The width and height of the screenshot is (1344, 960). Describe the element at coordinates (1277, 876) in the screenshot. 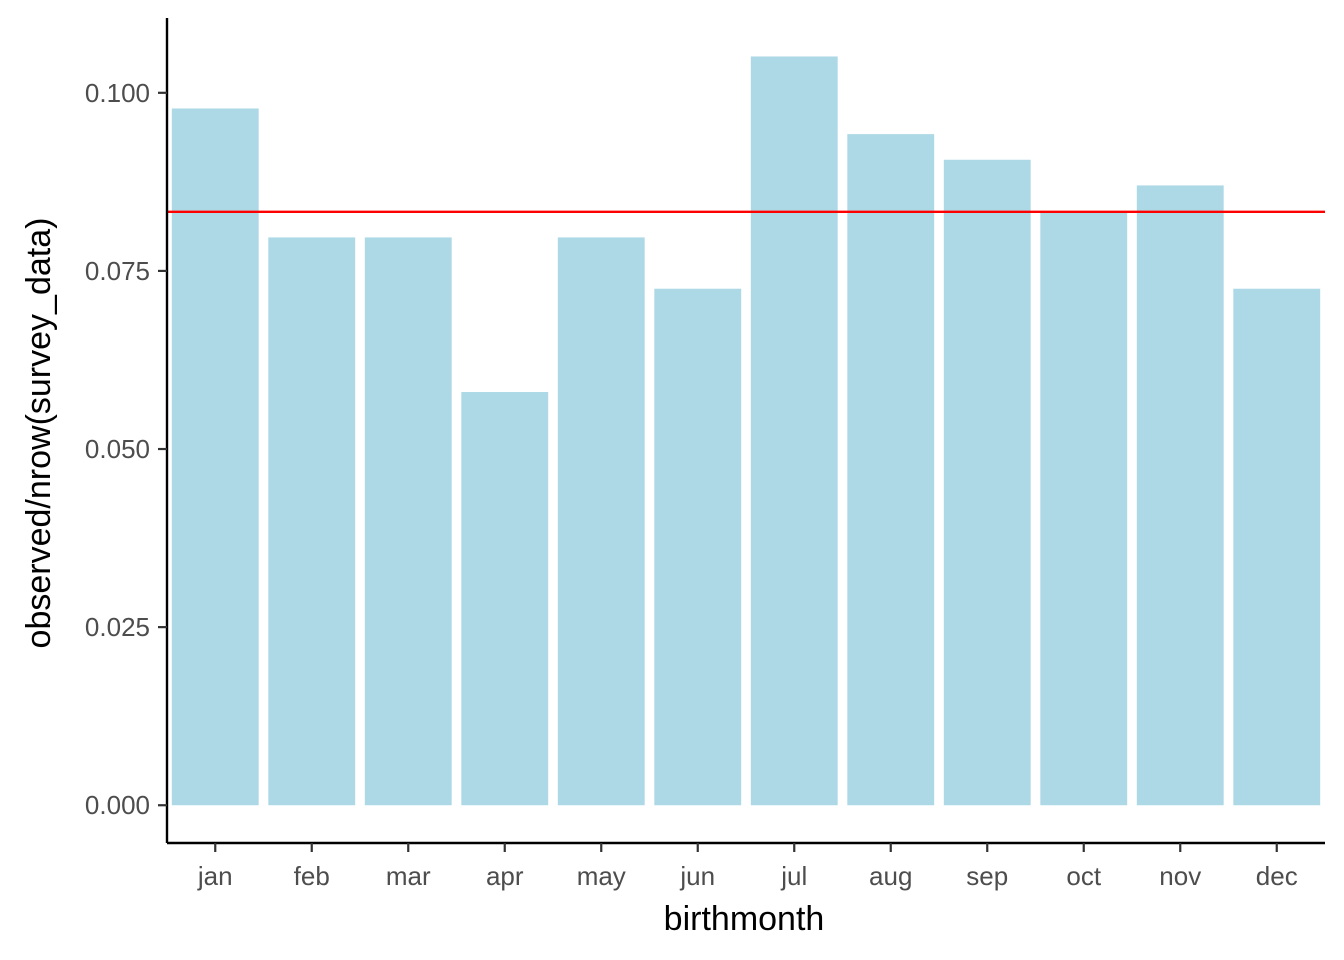

I see `x-tick-label-dec: dec` at that location.